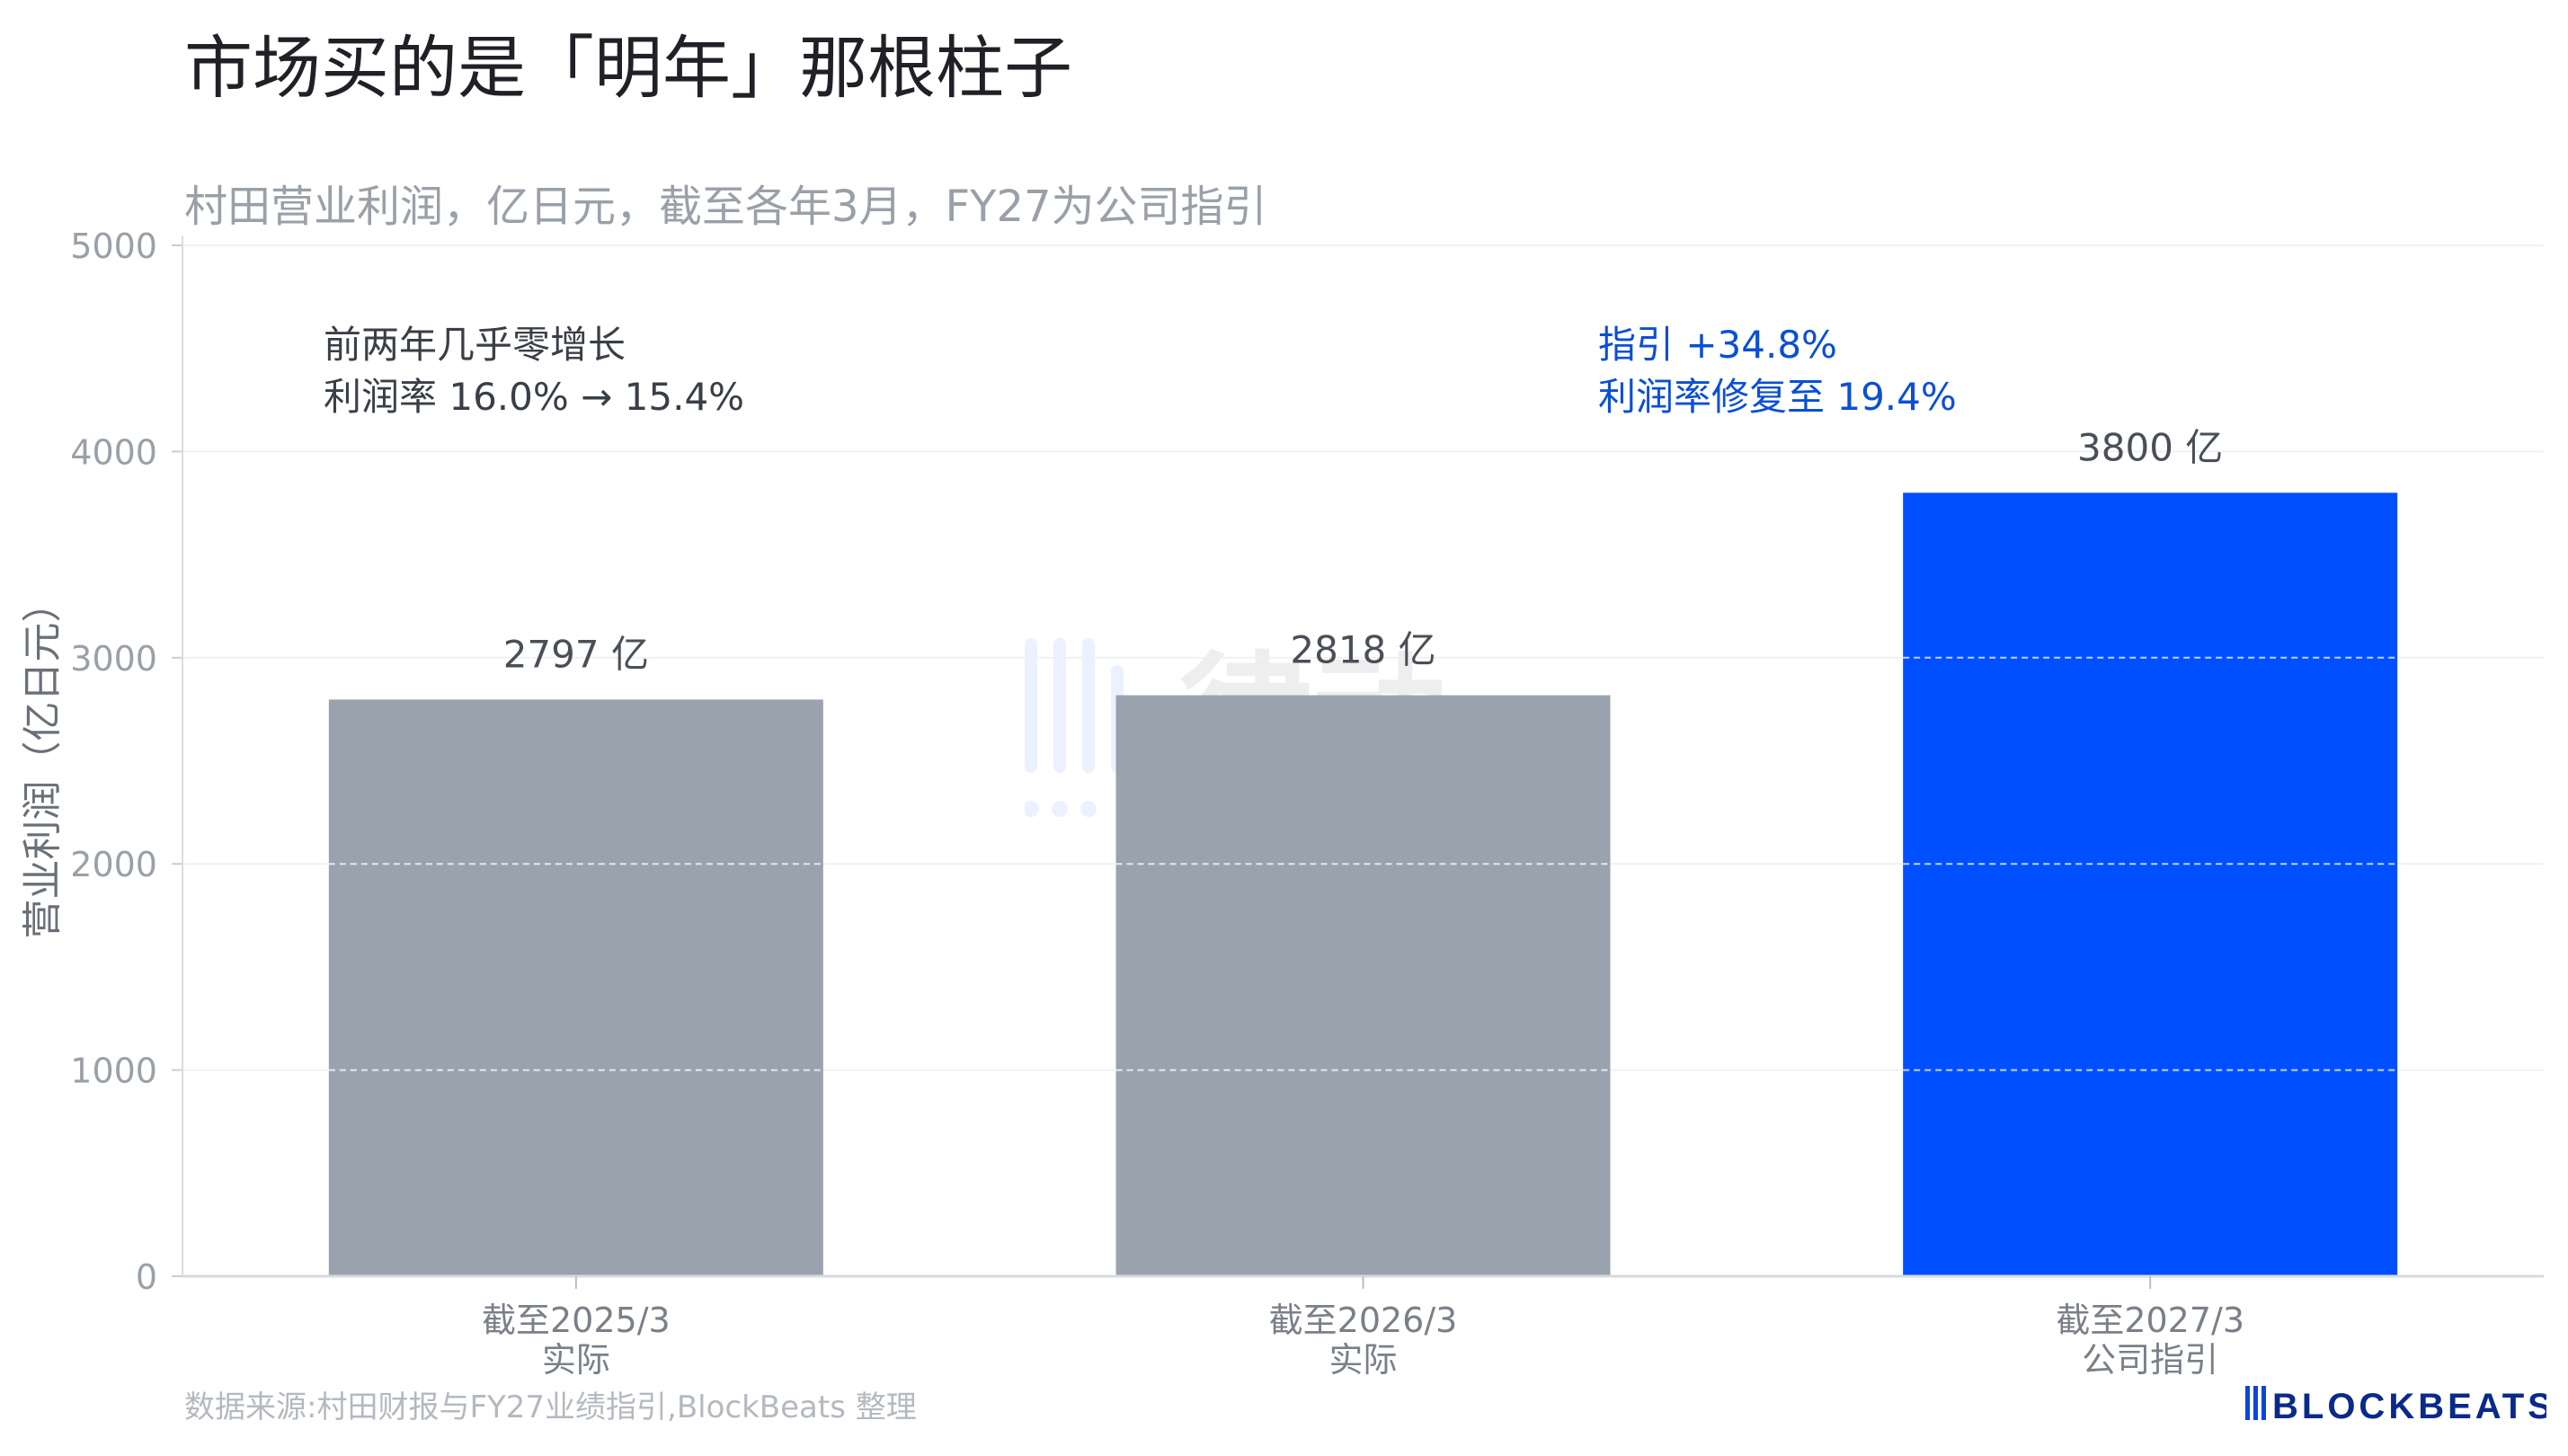 The image size is (2568, 1456). Describe the element at coordinates (2150, 1360) in the screenshot. I see `x-tick-label-3-line2: 公司指引` at that location.